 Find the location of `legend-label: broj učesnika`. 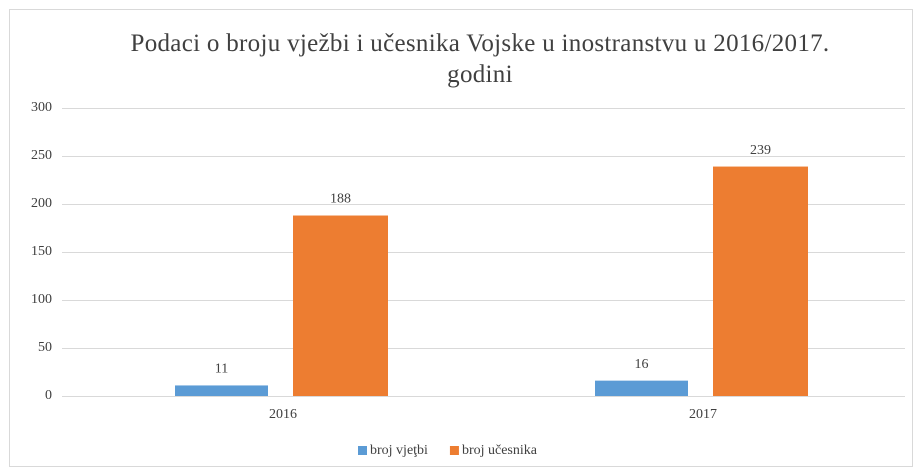

legend-label: broj učesnika is located at coordinates (500, 450).